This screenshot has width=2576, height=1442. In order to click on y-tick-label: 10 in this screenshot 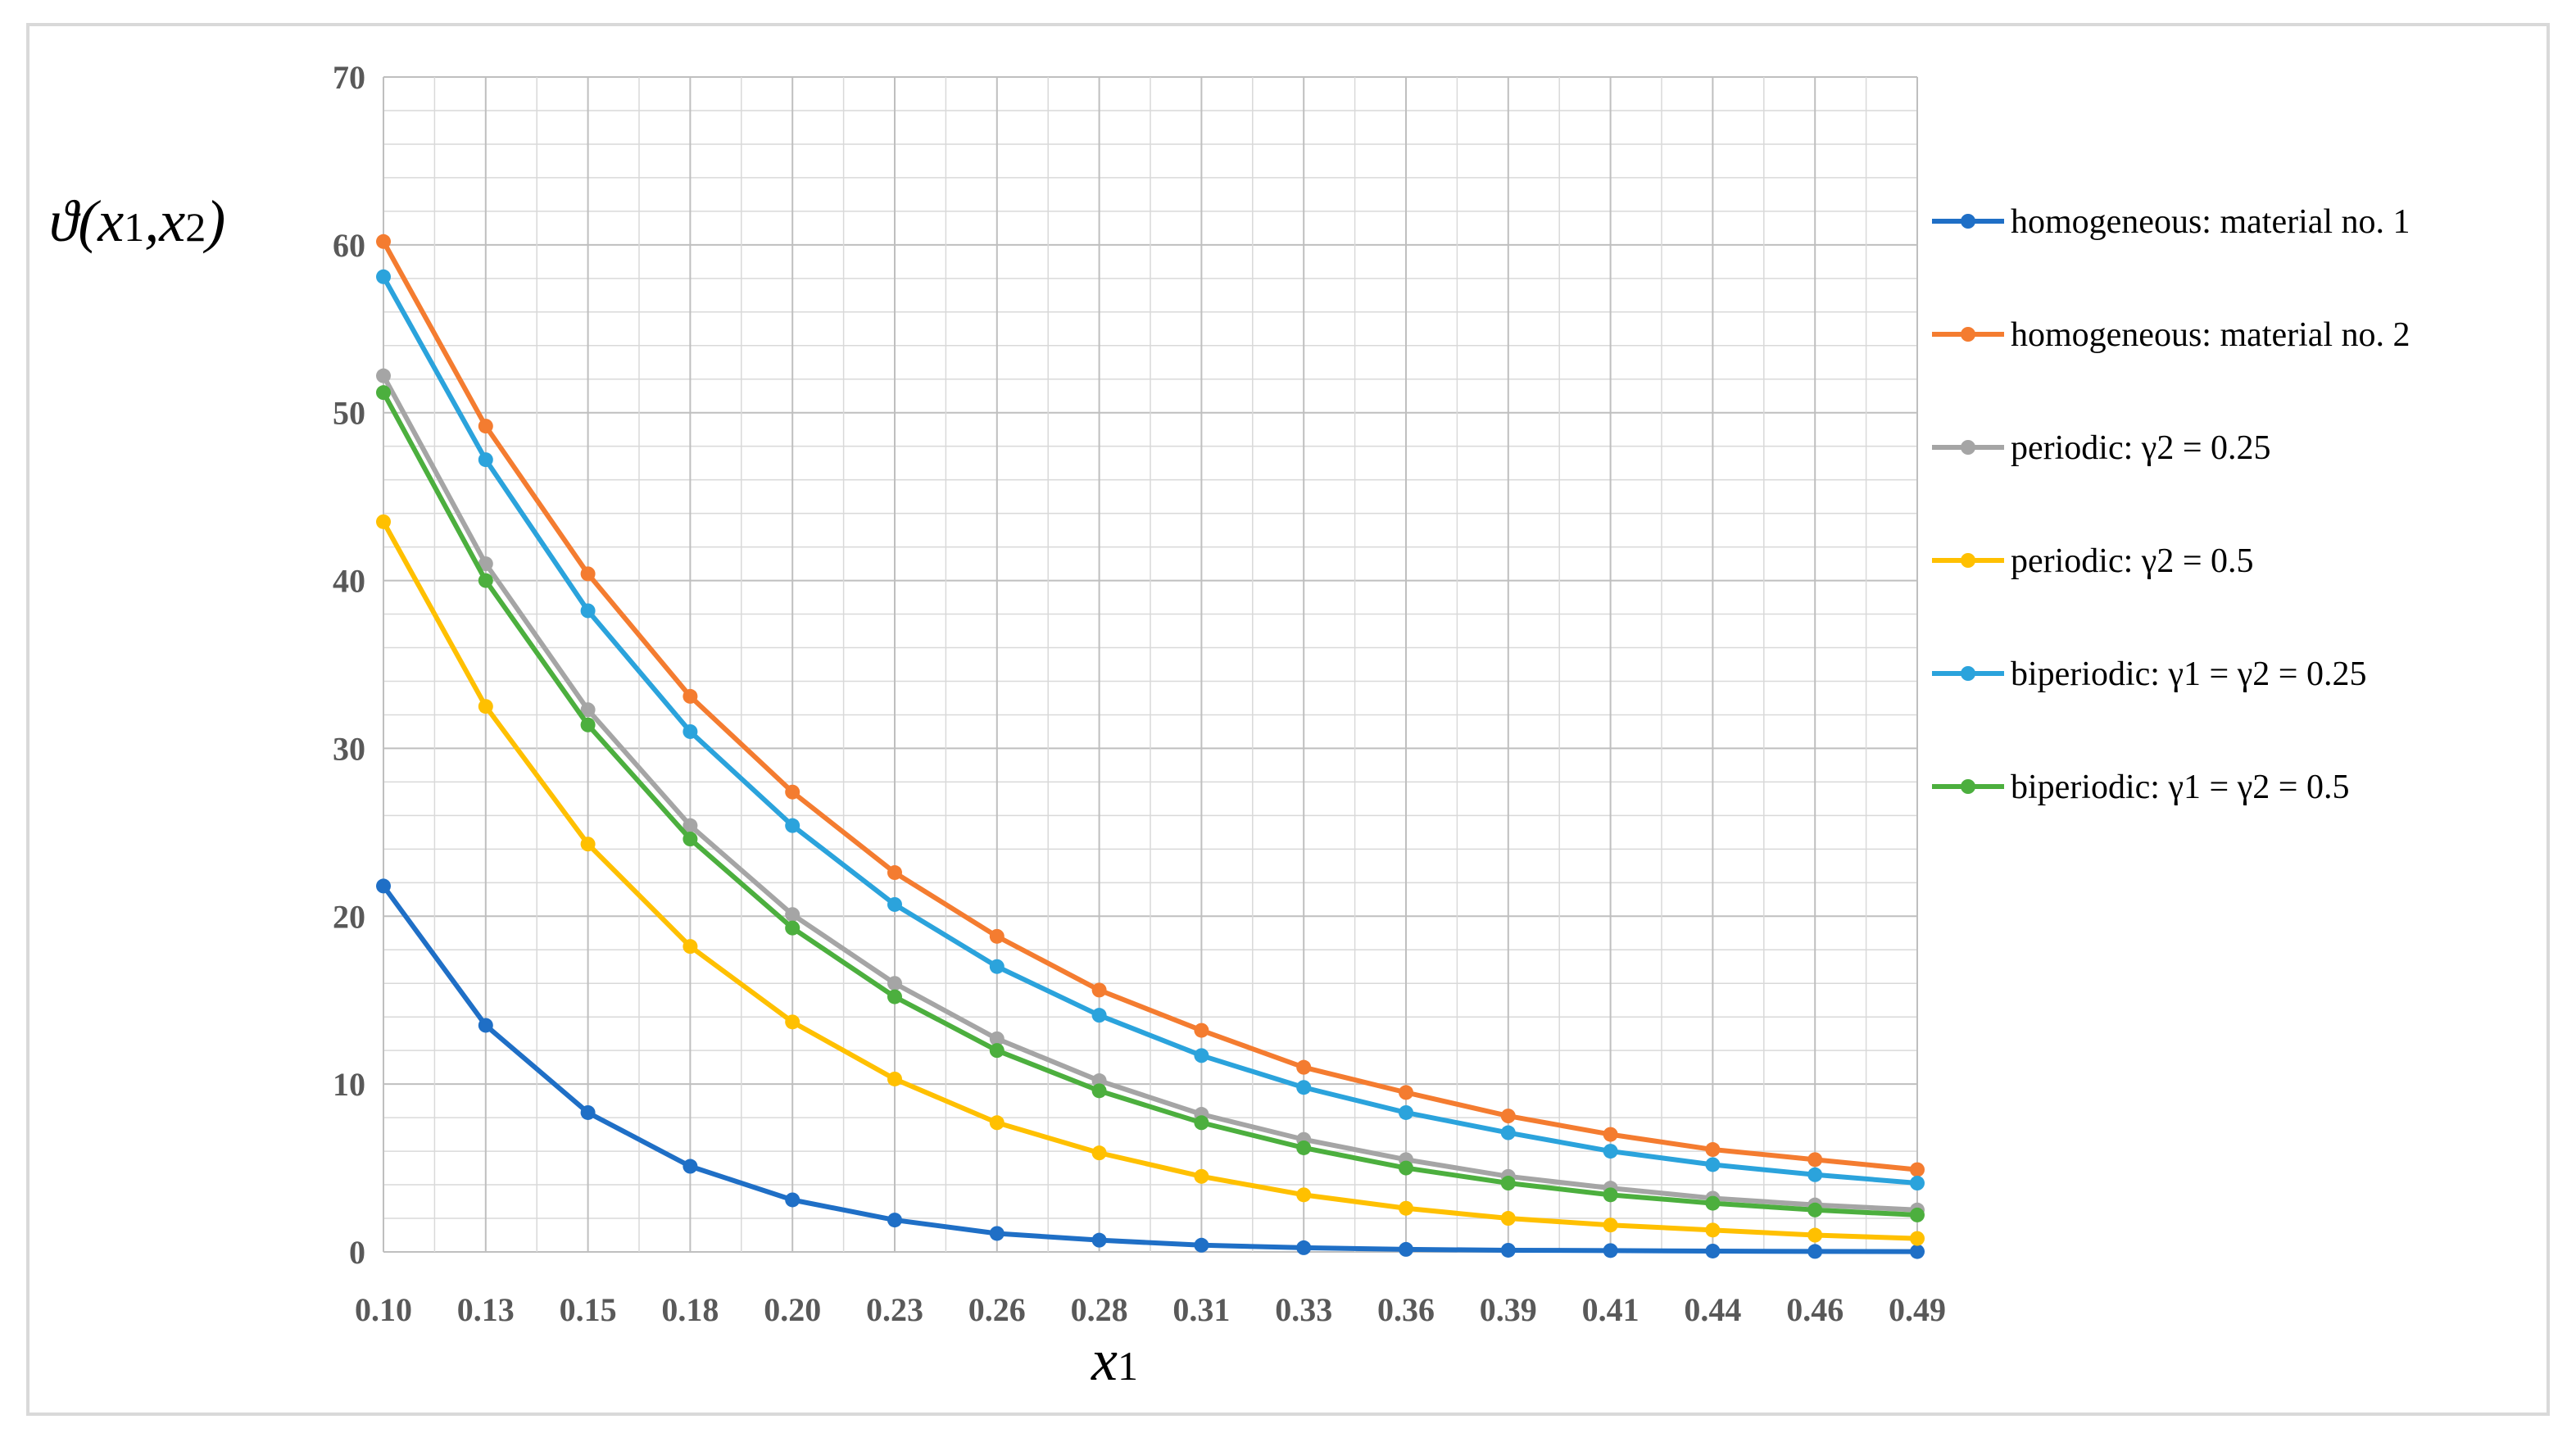, I will do `click(349, 1084)`.